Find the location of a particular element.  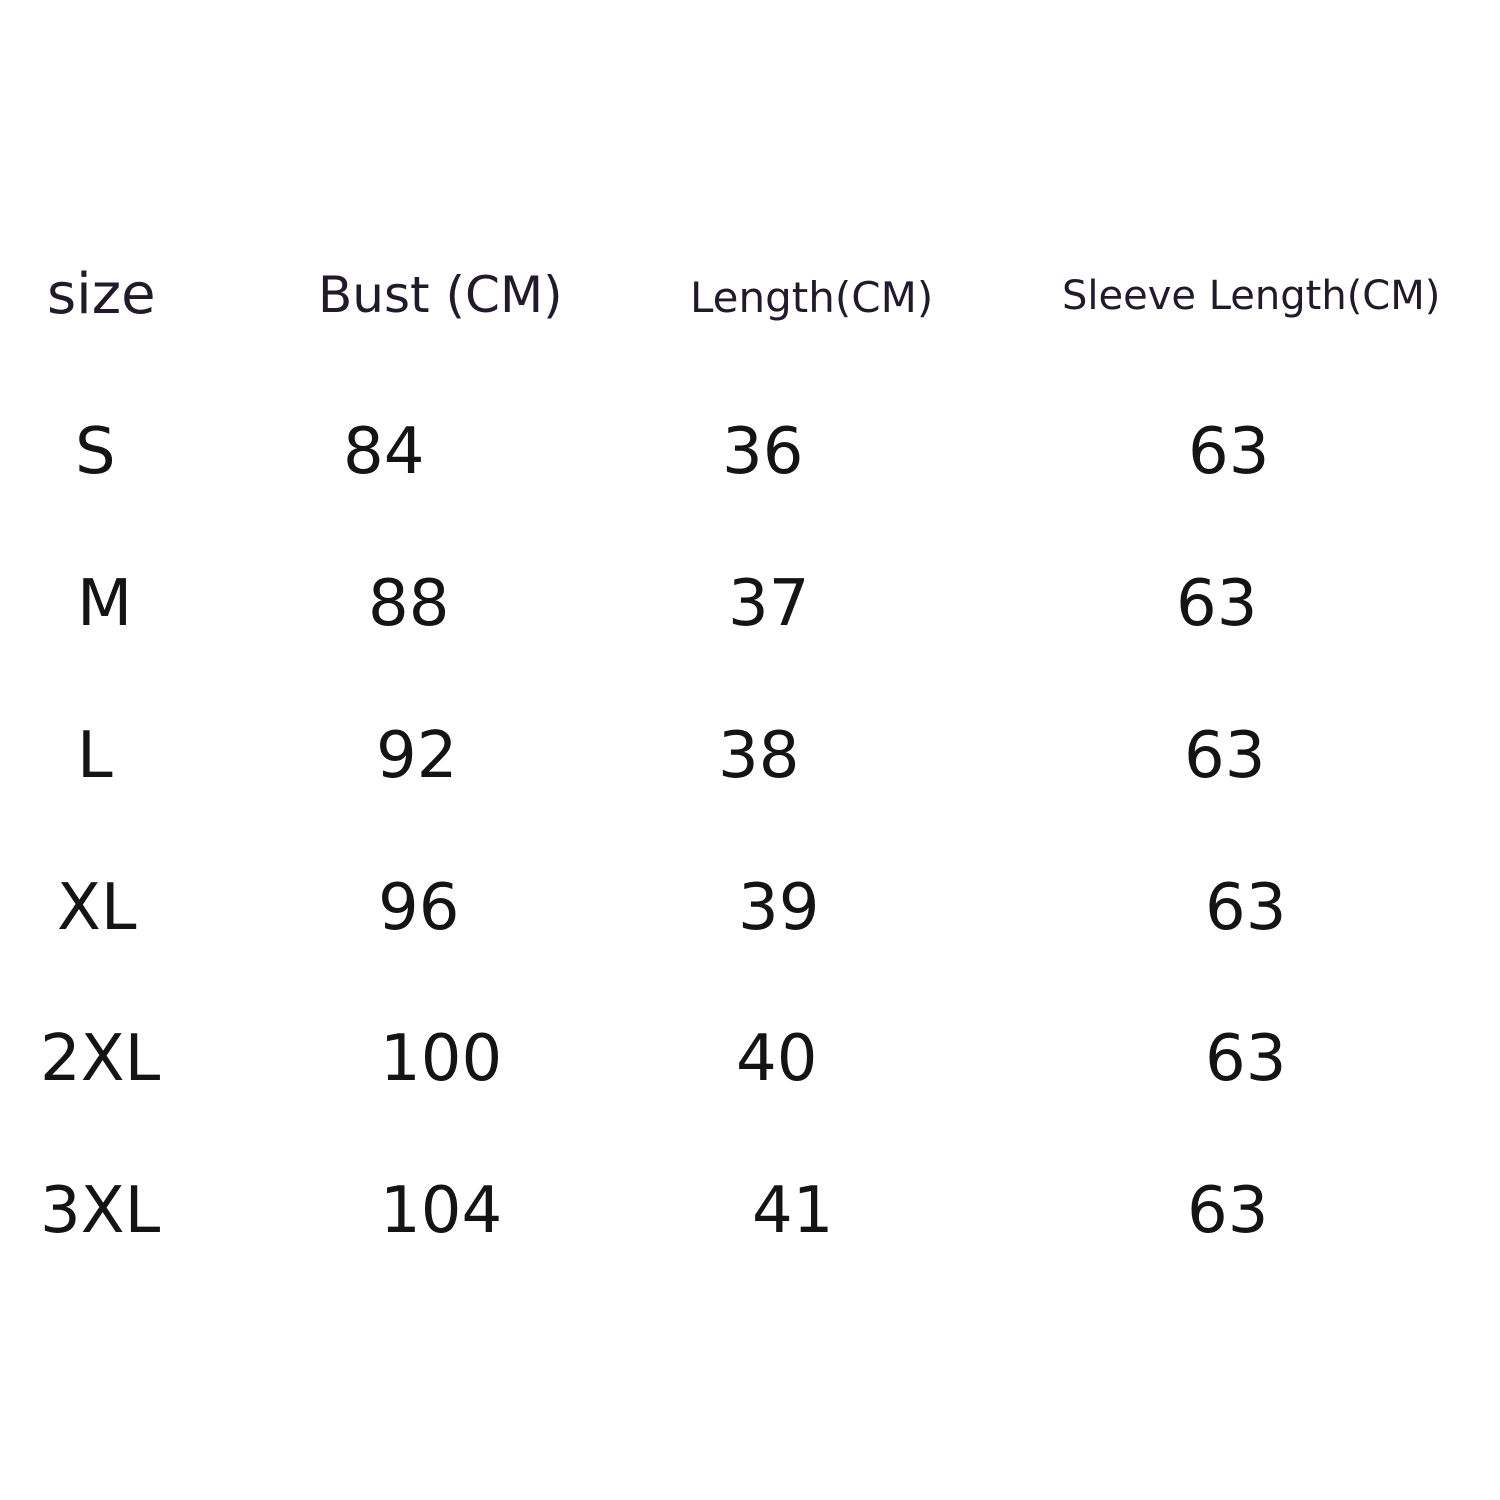

length-cell: 40 is located at coordinates (777, 1059).